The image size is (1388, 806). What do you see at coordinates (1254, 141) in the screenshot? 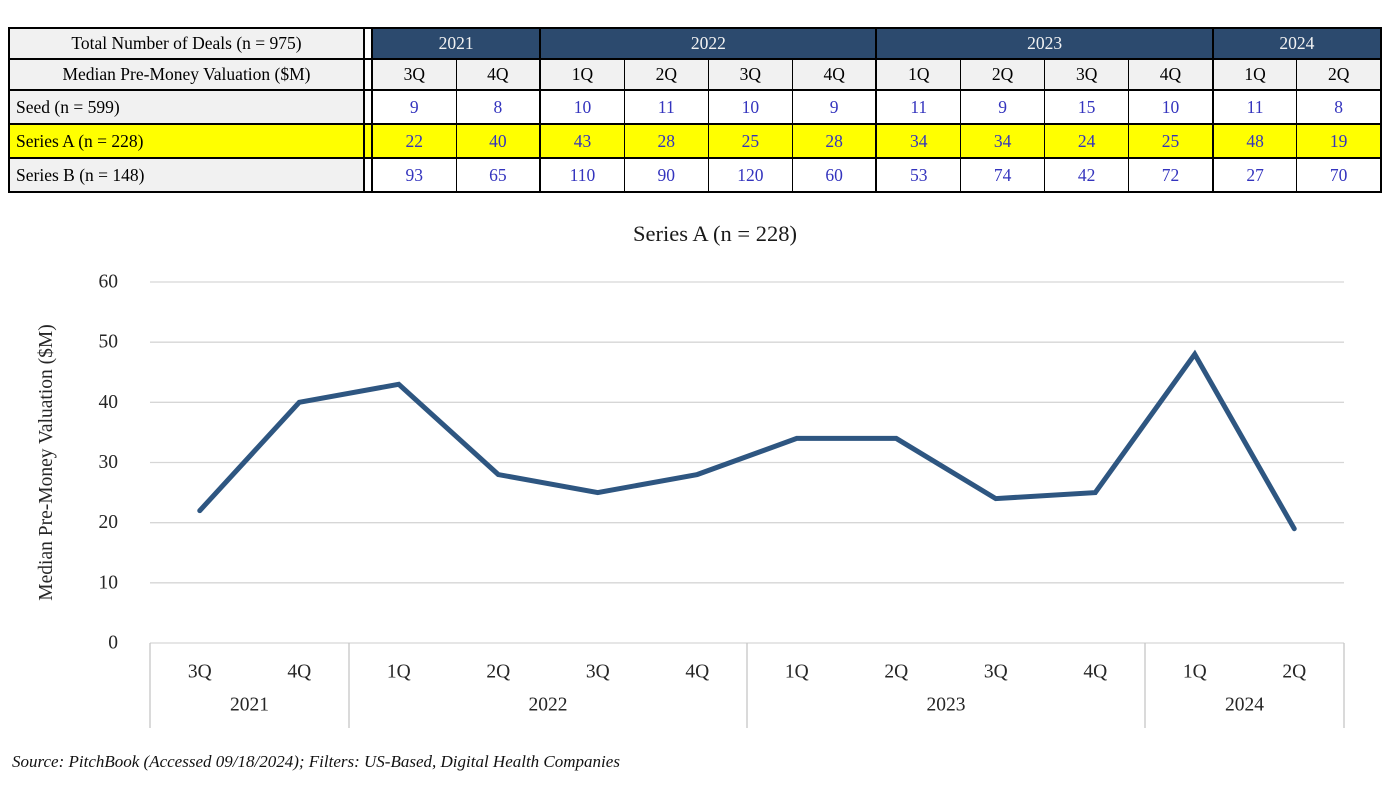
I see `value-cell: 48` at bounding box center [1254, 141].